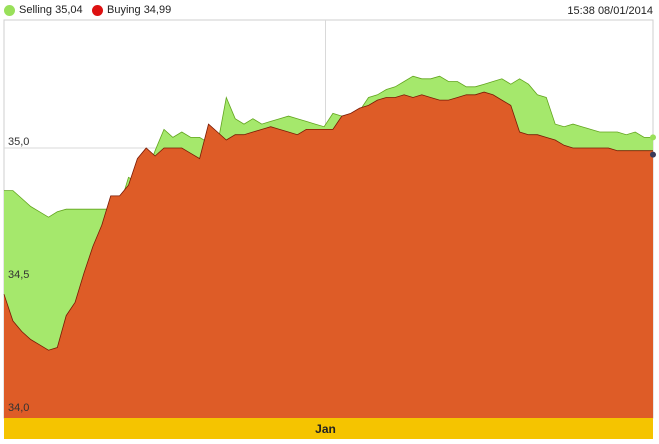 The width and height of the screenshot is (659, 444). I want to click on legend-item-selling: Selling 35,04, so click(43, 10).